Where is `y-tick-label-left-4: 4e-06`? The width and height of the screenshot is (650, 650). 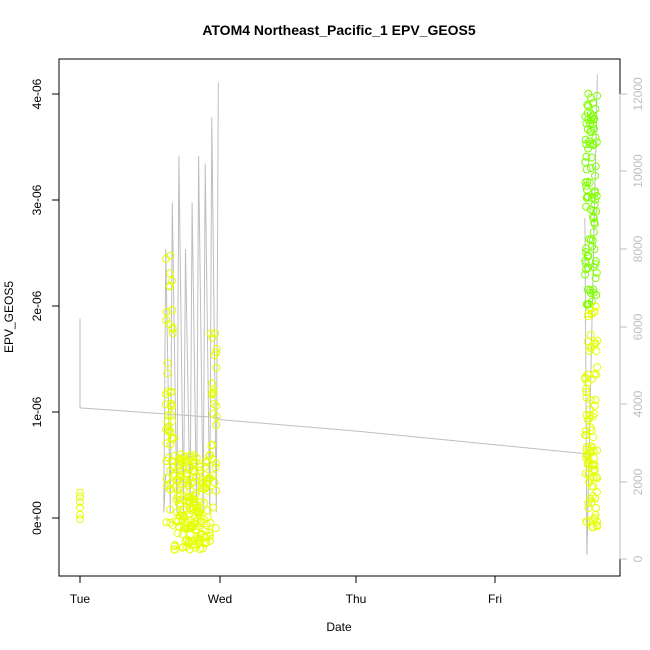
y-tick-label-left-4: 4e-06 is located at coordinates (37, 93).